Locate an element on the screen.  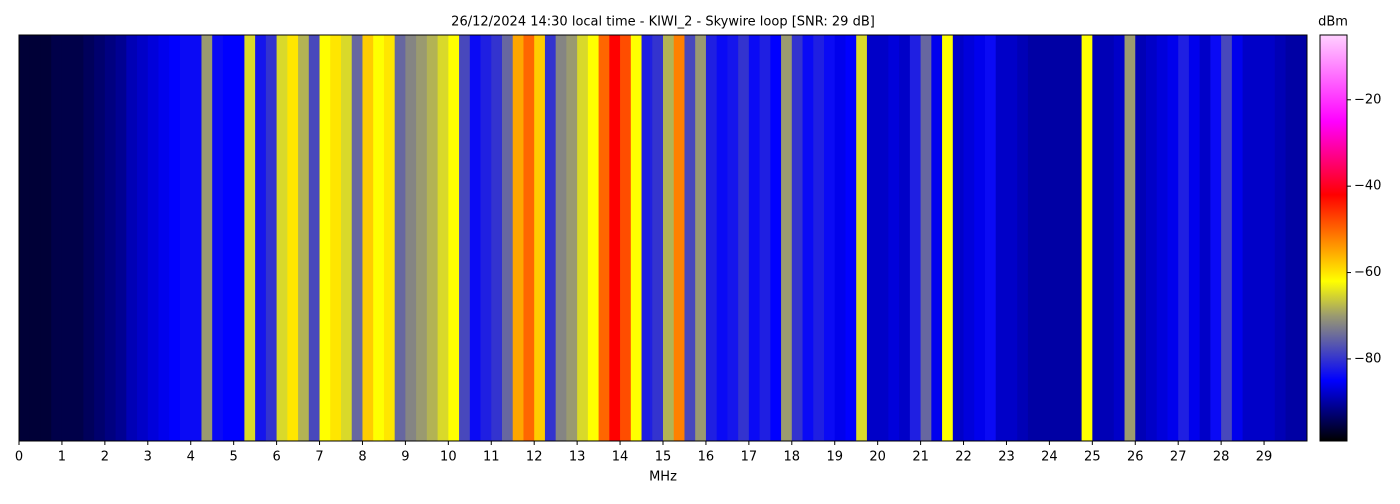
x-tick-label: 16 is located at coordinates (706, 457).